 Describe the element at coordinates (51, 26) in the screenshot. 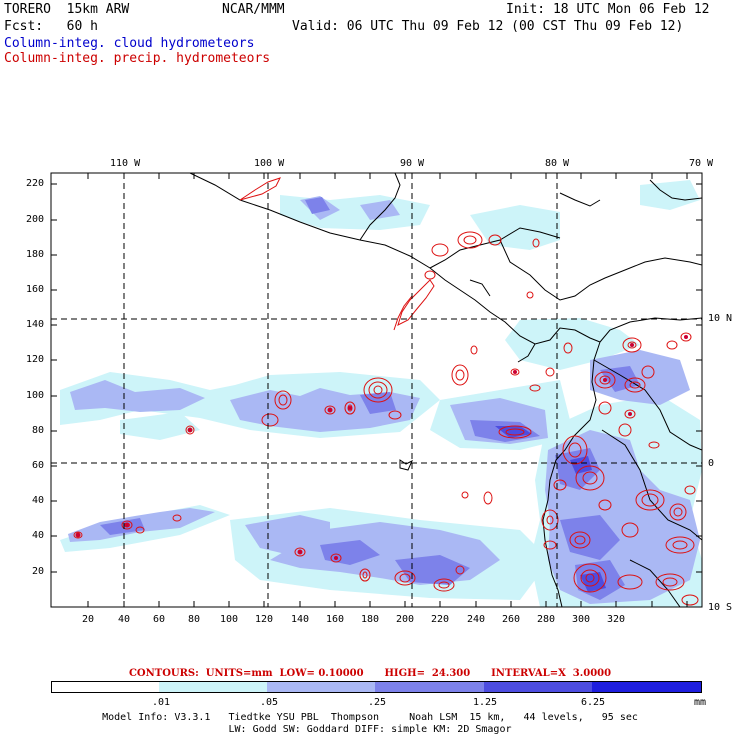

I see `forecast-hour: Fcst: 60 h` at that location.